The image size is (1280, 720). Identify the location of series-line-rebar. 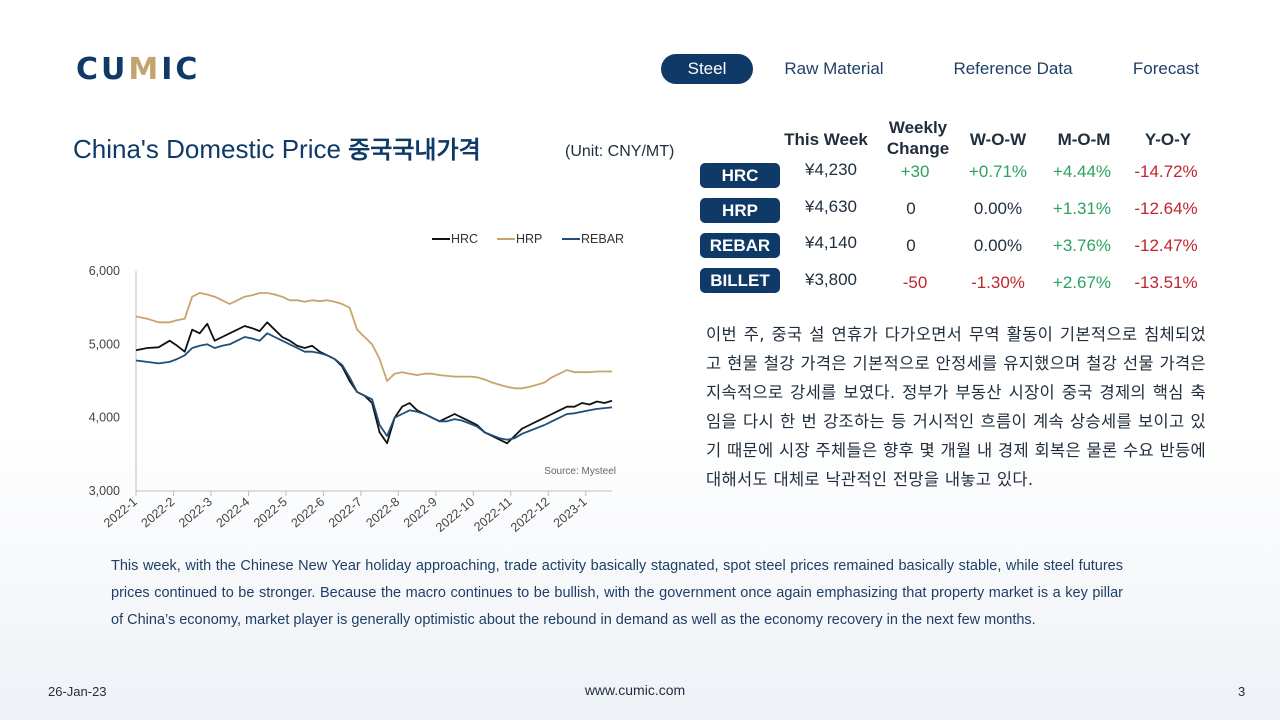
(374, 386).